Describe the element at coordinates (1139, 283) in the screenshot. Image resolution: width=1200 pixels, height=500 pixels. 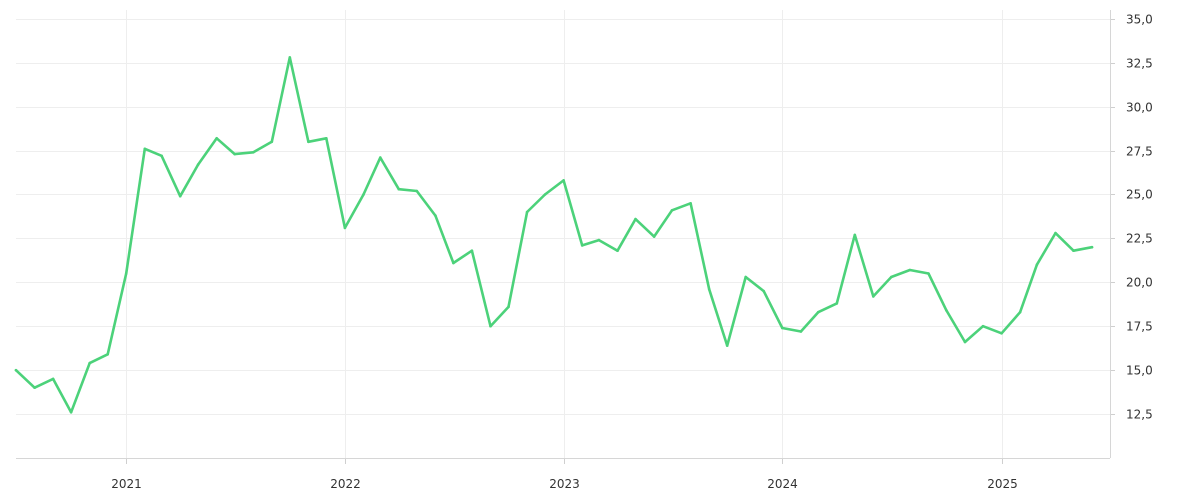
I see `y-tick-label: 20,0` at that location.